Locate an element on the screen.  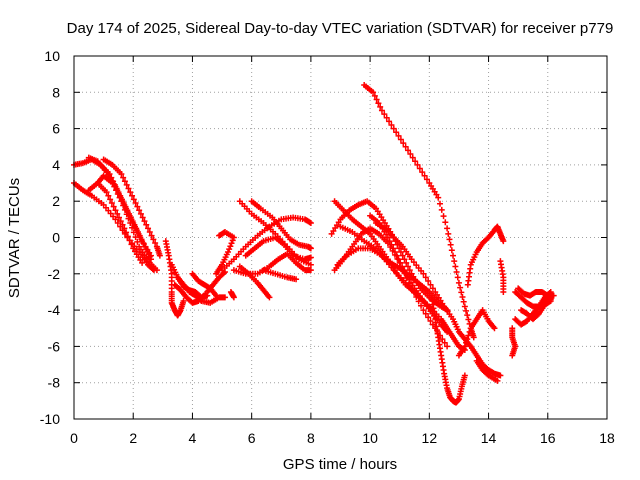
y-axis-label: SDTVAR / TECUs is located at coordinates (14, 238).